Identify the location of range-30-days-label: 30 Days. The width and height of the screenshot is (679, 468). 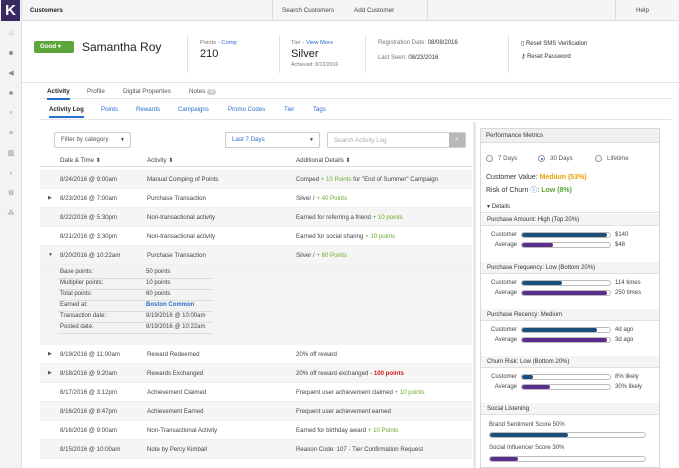
(561, 158).